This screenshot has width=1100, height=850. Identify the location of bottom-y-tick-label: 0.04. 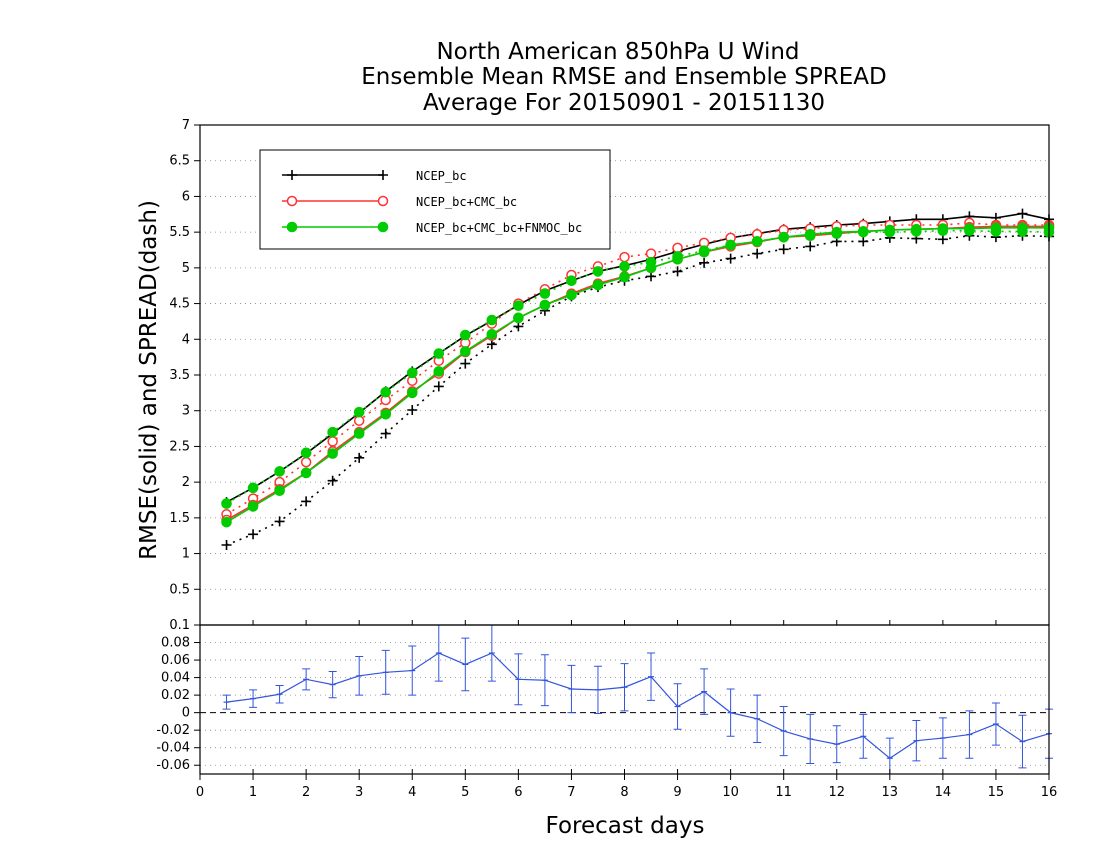
(175, 678).